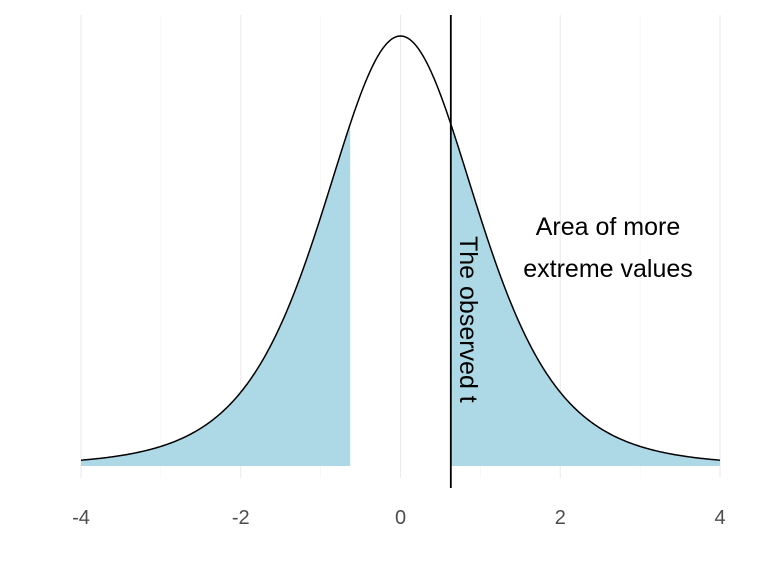 Image resolution: width=768 pixels, height=576 pixels. Describe the element at coordinates (81, 518) in the screenshot. I see `x-tick-label: -4` at that location.